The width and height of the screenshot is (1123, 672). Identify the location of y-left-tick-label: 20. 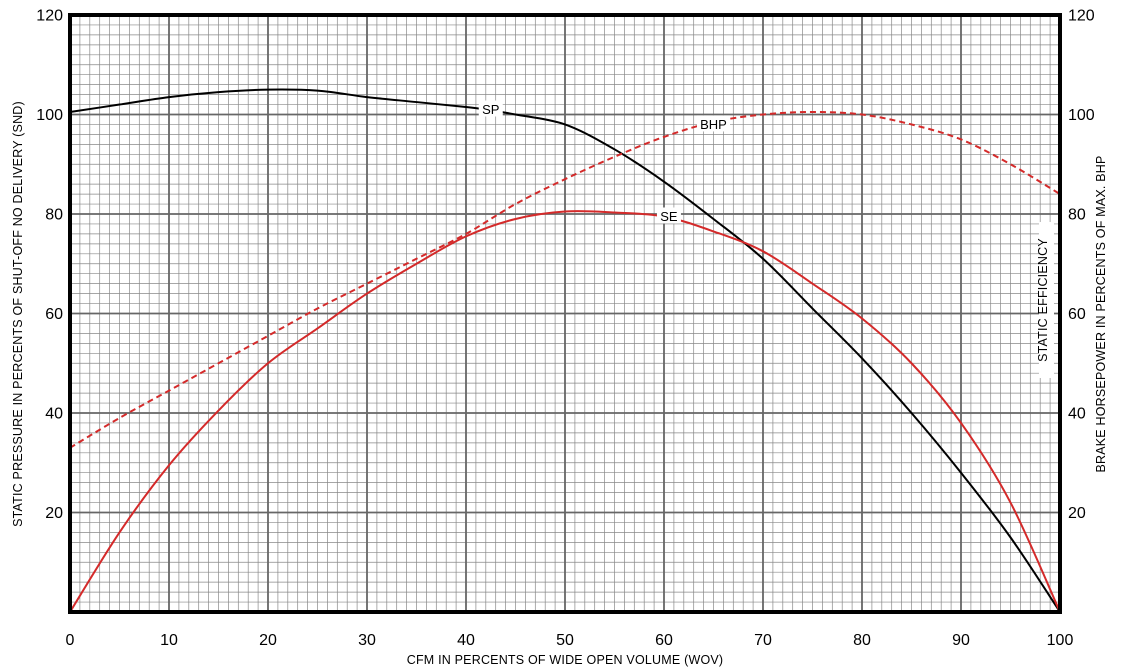
(54, 513).